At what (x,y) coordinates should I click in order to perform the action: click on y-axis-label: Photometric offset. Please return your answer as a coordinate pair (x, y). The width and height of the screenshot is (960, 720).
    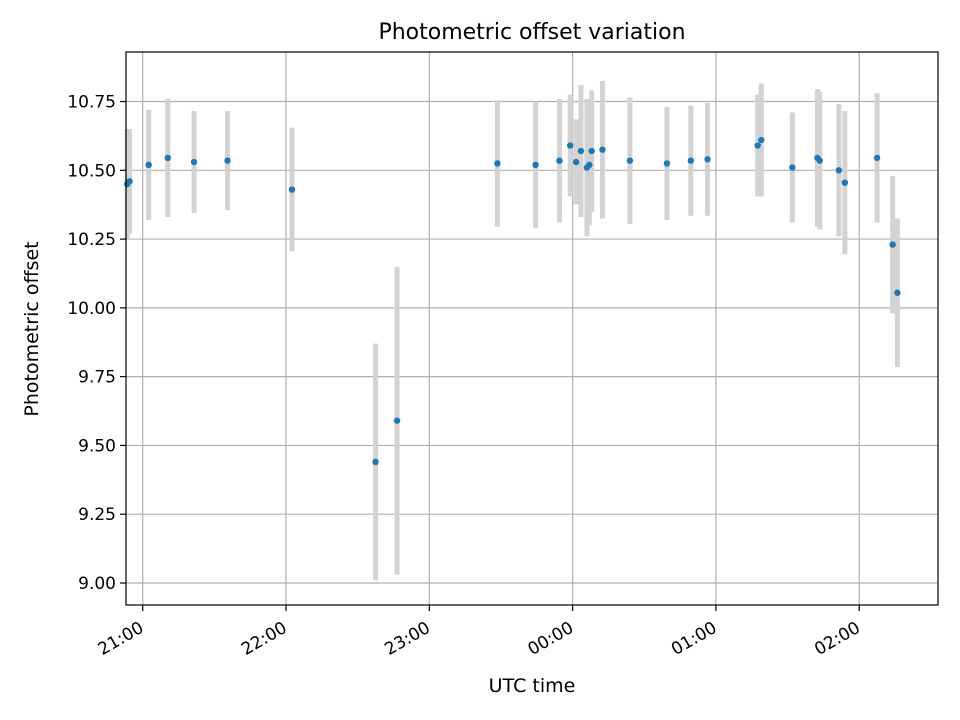
    Looking at the image, I should click on (32, 328).